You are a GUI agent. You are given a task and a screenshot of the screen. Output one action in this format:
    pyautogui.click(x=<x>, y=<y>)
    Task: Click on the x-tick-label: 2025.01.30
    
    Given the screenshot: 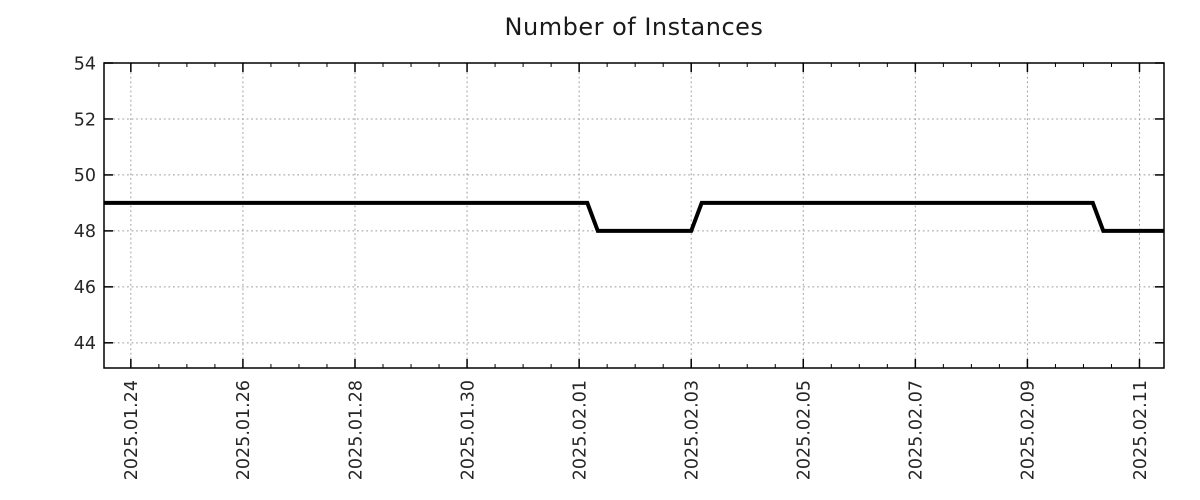 What is the action you would take?
    pyautogui.click(x=468, y=430)
    